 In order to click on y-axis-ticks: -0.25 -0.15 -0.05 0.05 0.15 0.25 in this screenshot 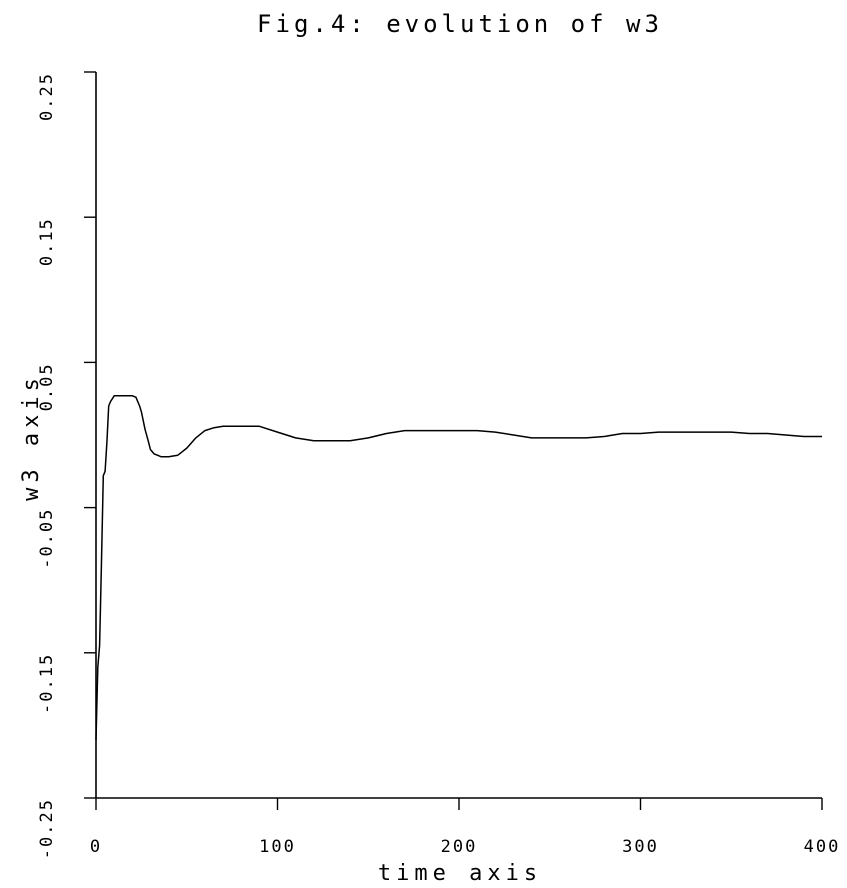, I will do `click(66, 465)`.